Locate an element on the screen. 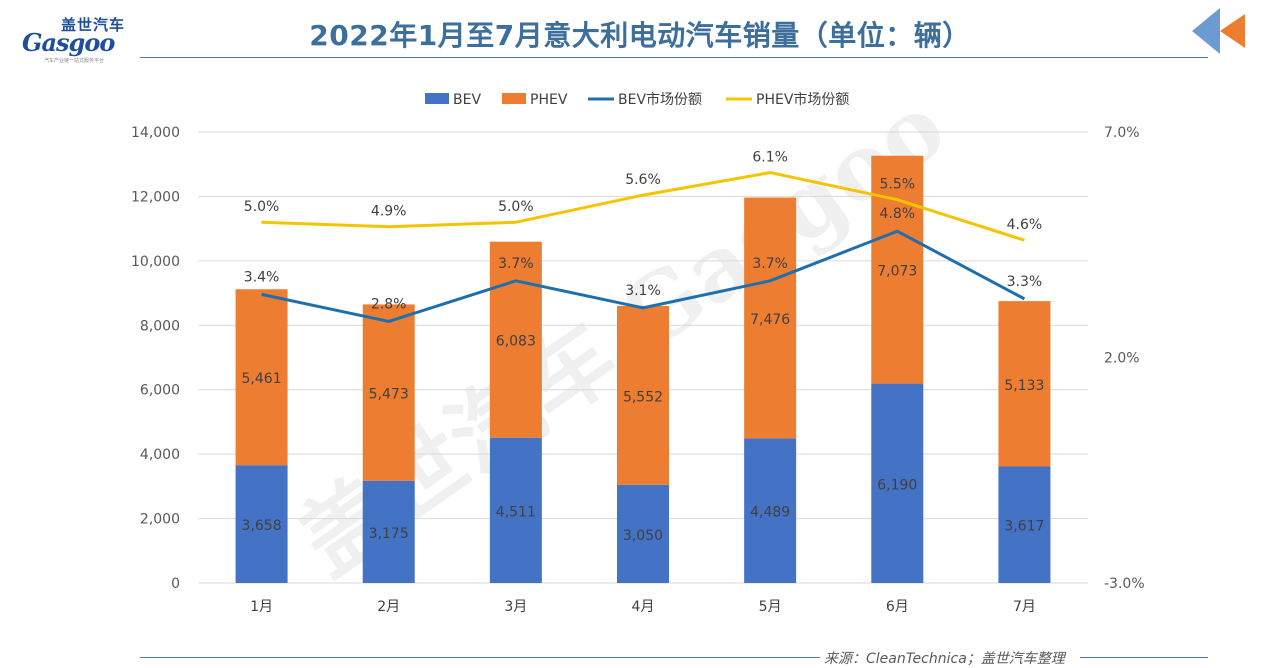 The height and width of the screenshot is (668, 1280). data-label-bev: 3,175 is located at coordinates (389, 534).